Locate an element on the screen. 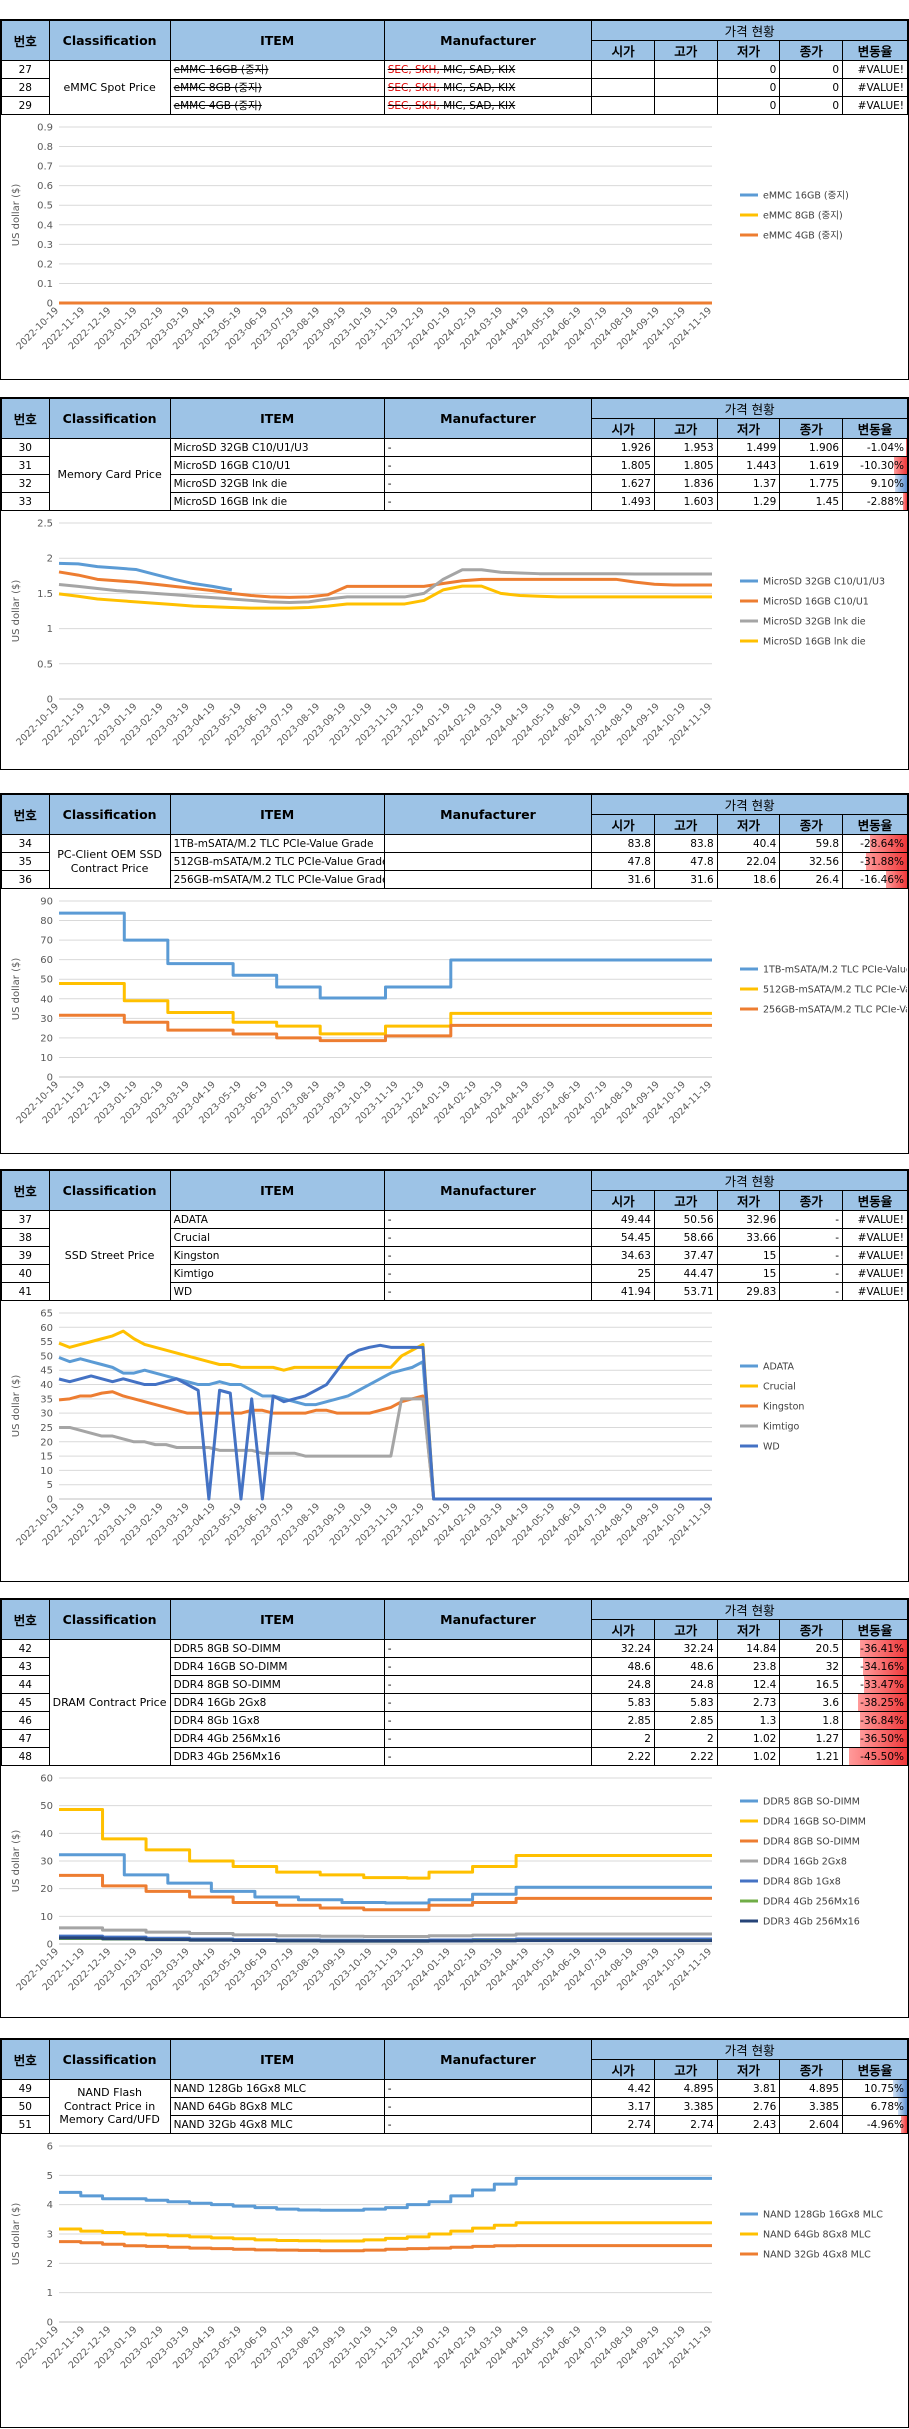  y-tick-label: 70 is located at coordinates (46, 941).